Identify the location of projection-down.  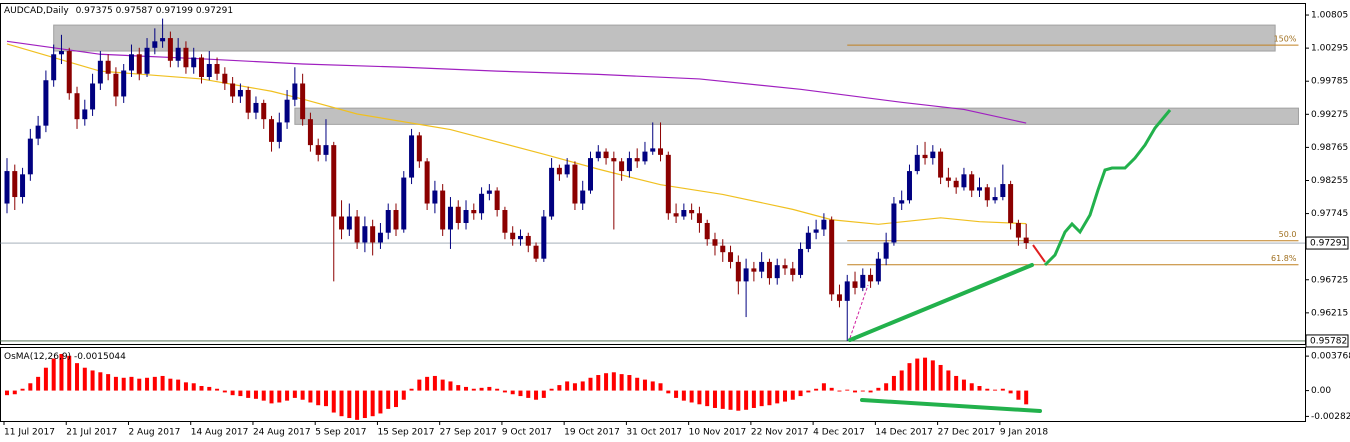
(1039, 253).